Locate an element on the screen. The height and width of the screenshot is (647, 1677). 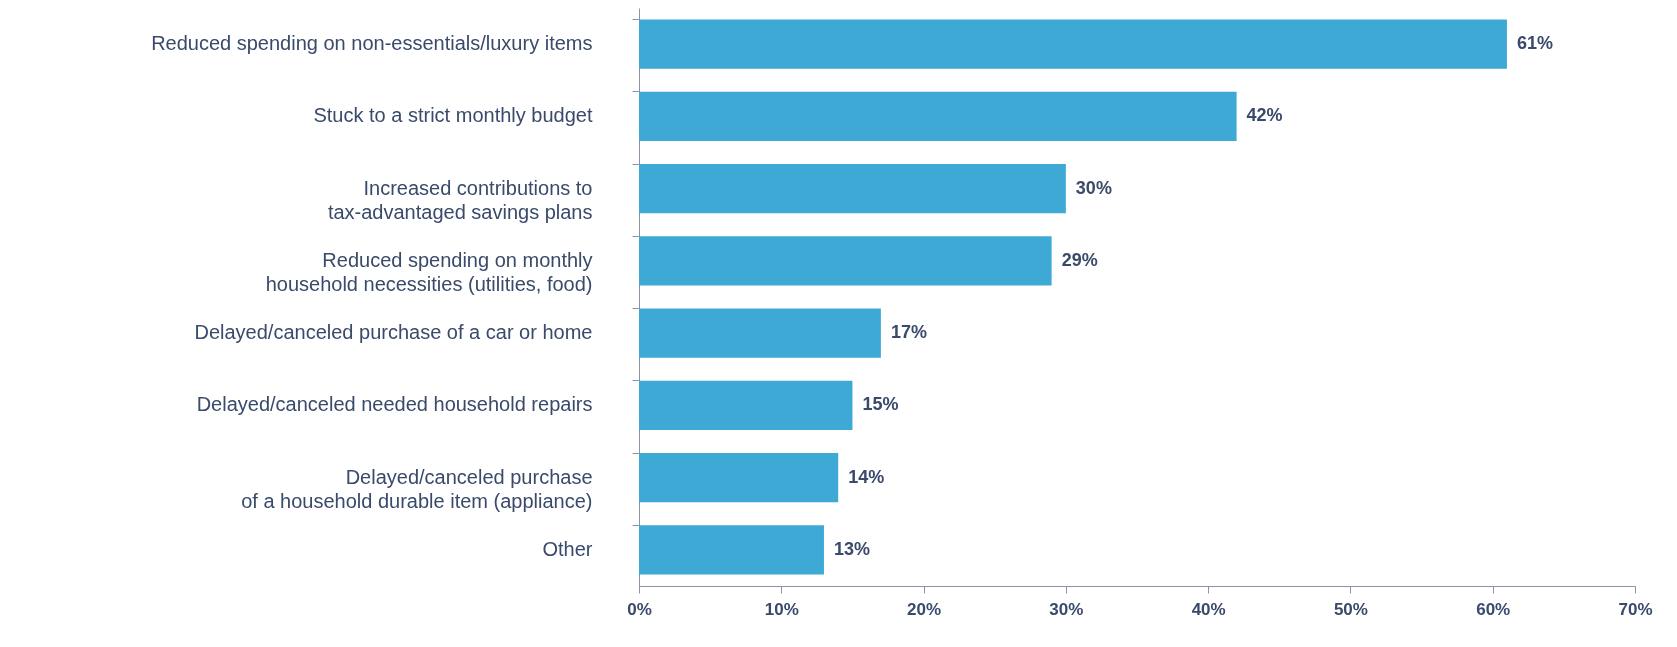
x-tick-label: 0% is located at coordinates (639, 609).